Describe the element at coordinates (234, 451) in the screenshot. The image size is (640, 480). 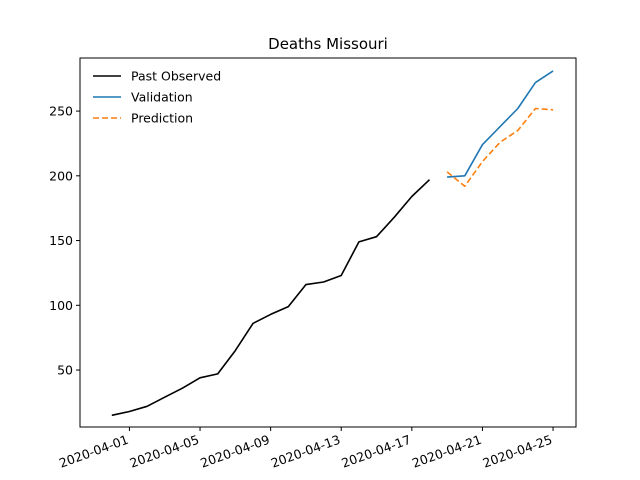
I see `x-tick-label: 2020-04-09` at that location.